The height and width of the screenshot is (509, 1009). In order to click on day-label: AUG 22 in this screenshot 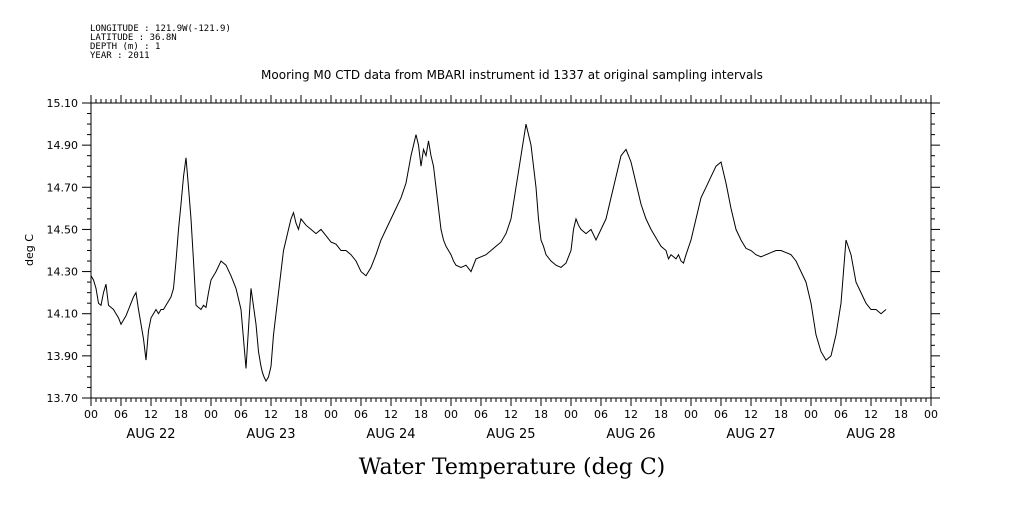, I will do `click(150, 434)`.